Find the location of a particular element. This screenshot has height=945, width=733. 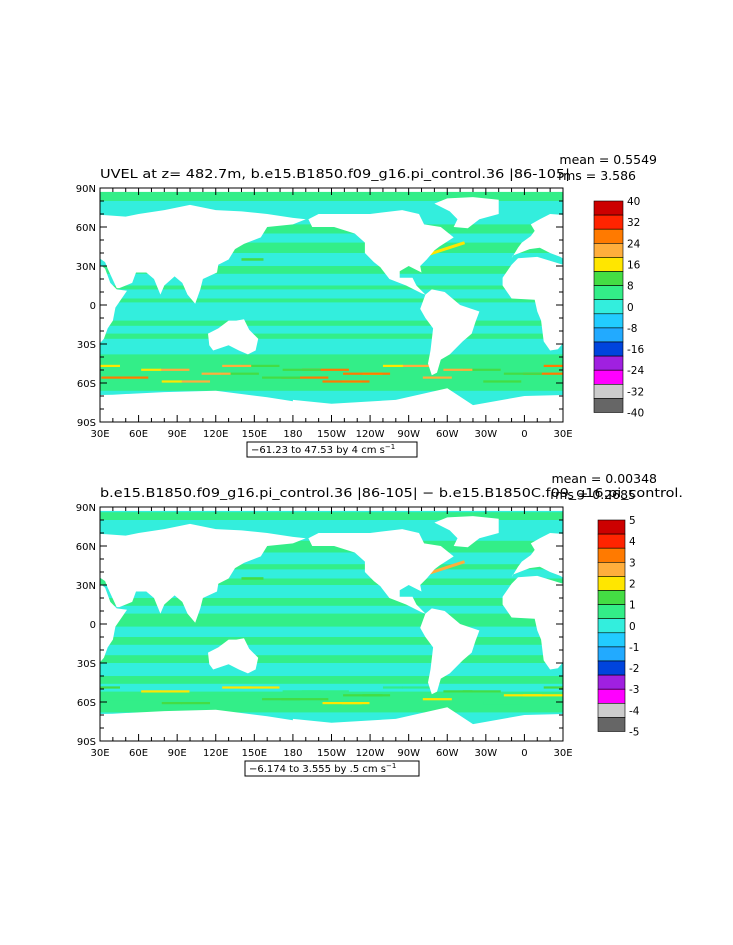

lon-tick-label: 150E is located at coordinates (254, 434).